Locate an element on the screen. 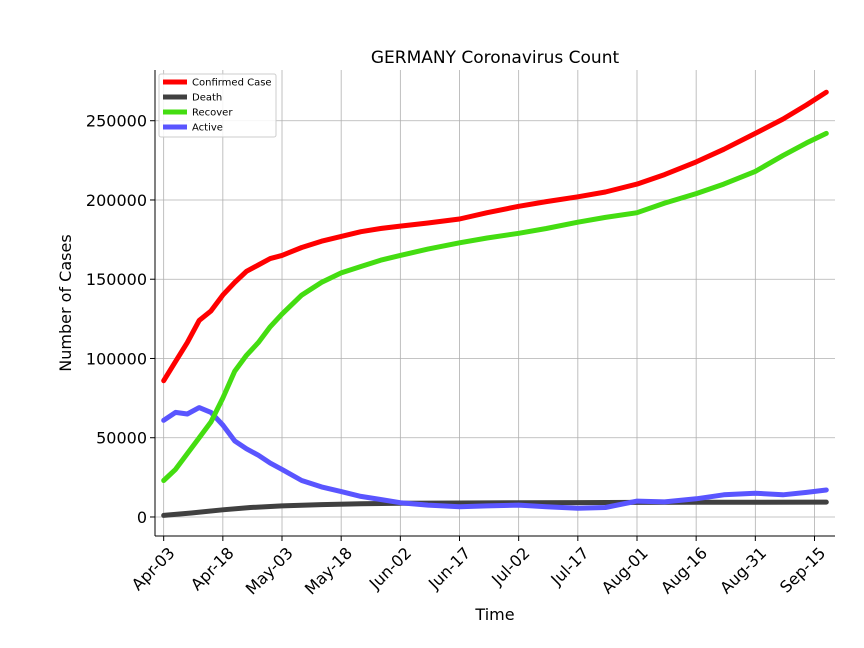  y-tick-label: 0 is located at coordinates (142, 517).